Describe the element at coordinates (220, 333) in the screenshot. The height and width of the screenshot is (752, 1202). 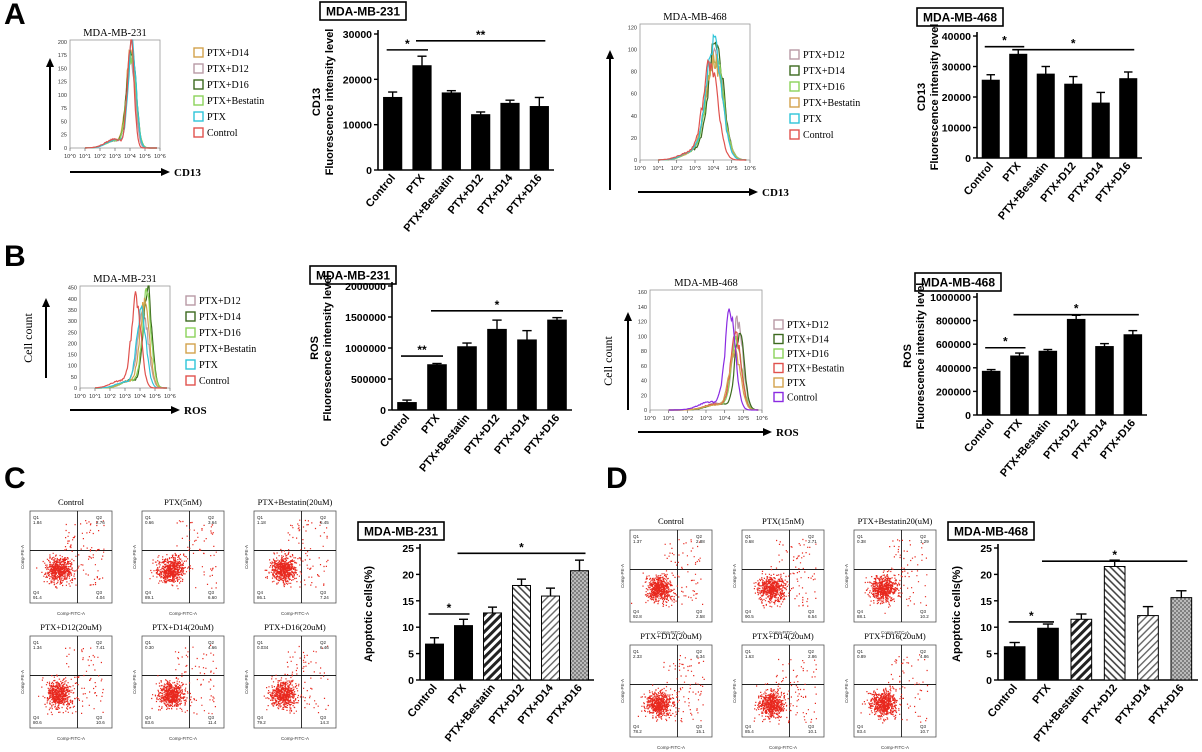
I see `legend-label: PTX+D16` at that location.